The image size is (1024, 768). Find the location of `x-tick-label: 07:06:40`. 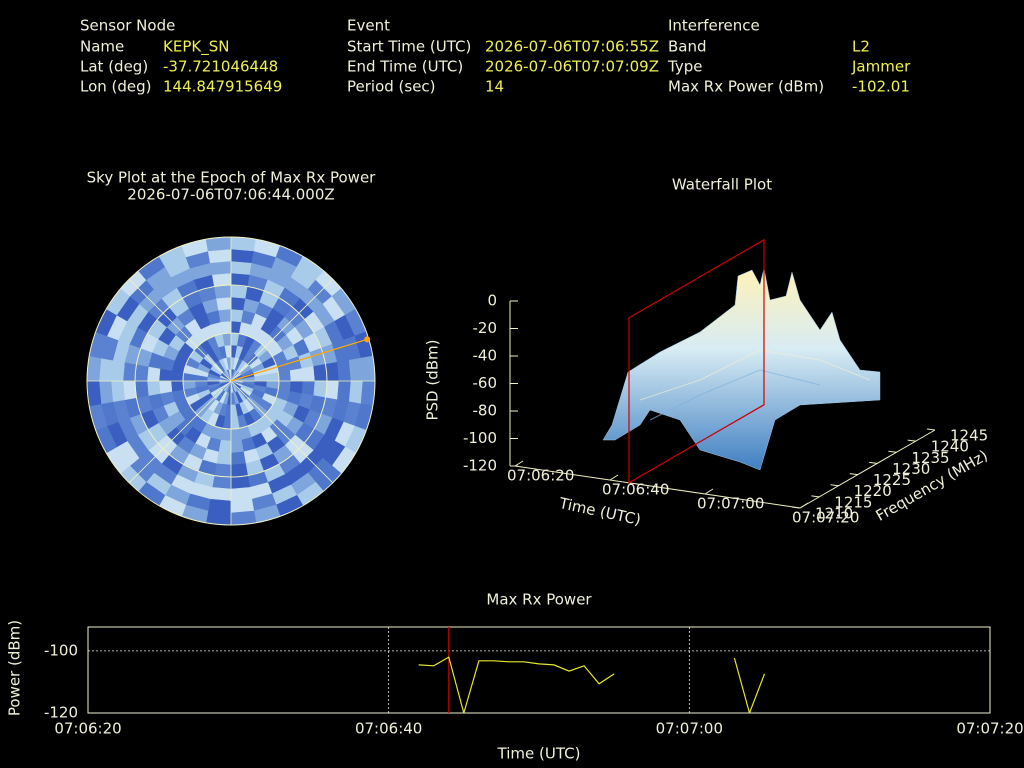

x-tick-label: 07:06:40 is located at coordinates (388, 729).